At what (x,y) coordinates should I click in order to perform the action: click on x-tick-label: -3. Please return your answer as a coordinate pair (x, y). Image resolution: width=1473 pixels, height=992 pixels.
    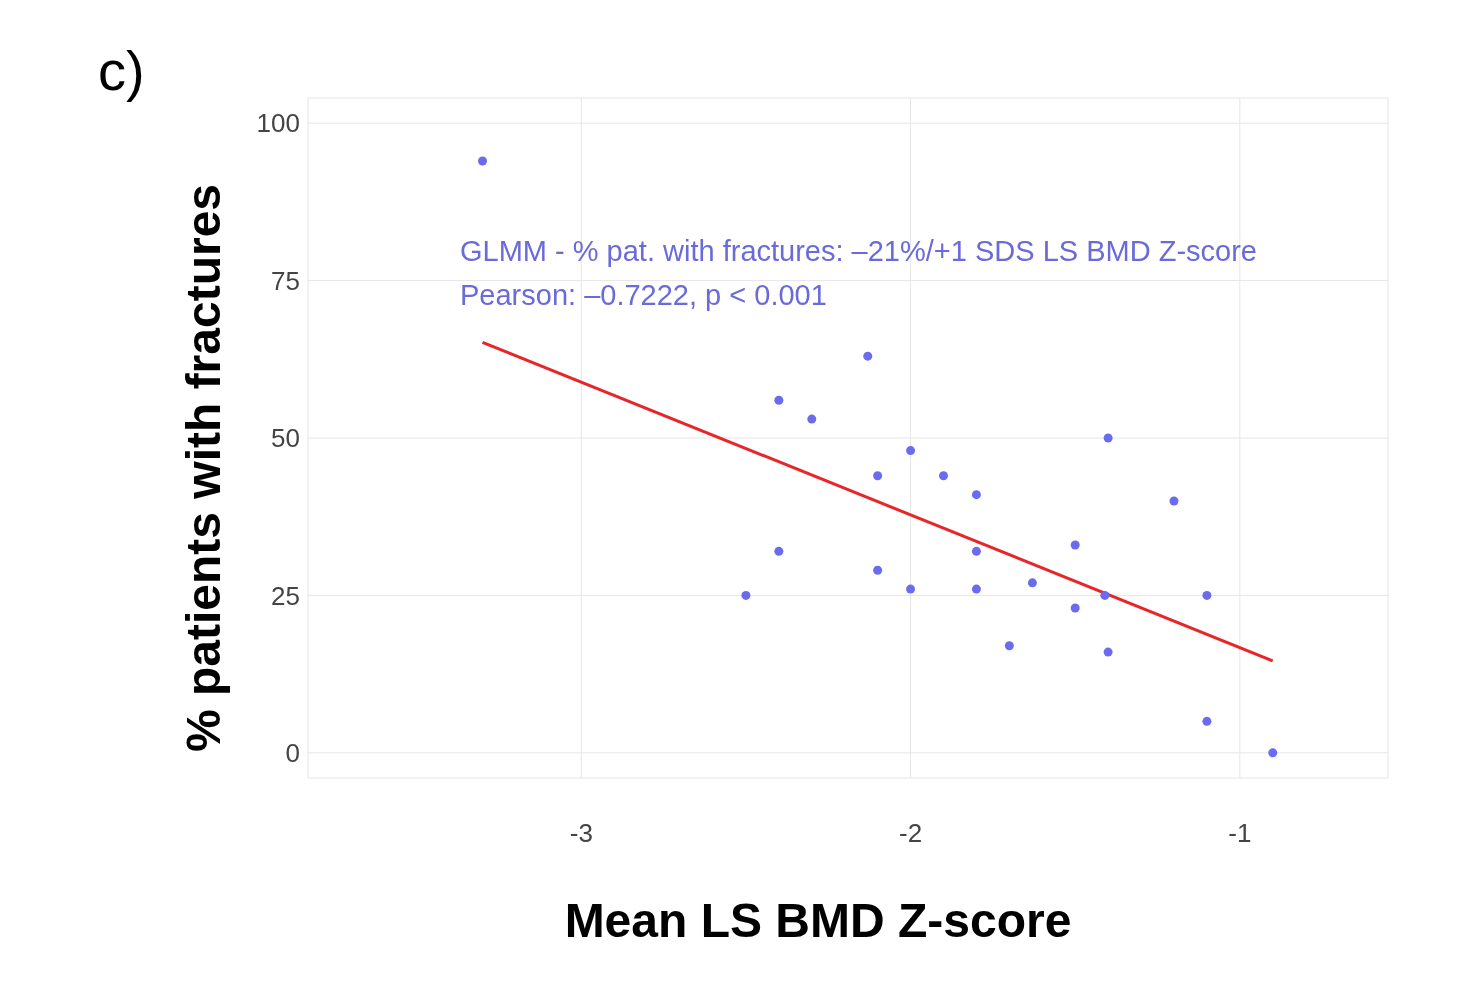
    Looking at the image, I should click on (581, 833).